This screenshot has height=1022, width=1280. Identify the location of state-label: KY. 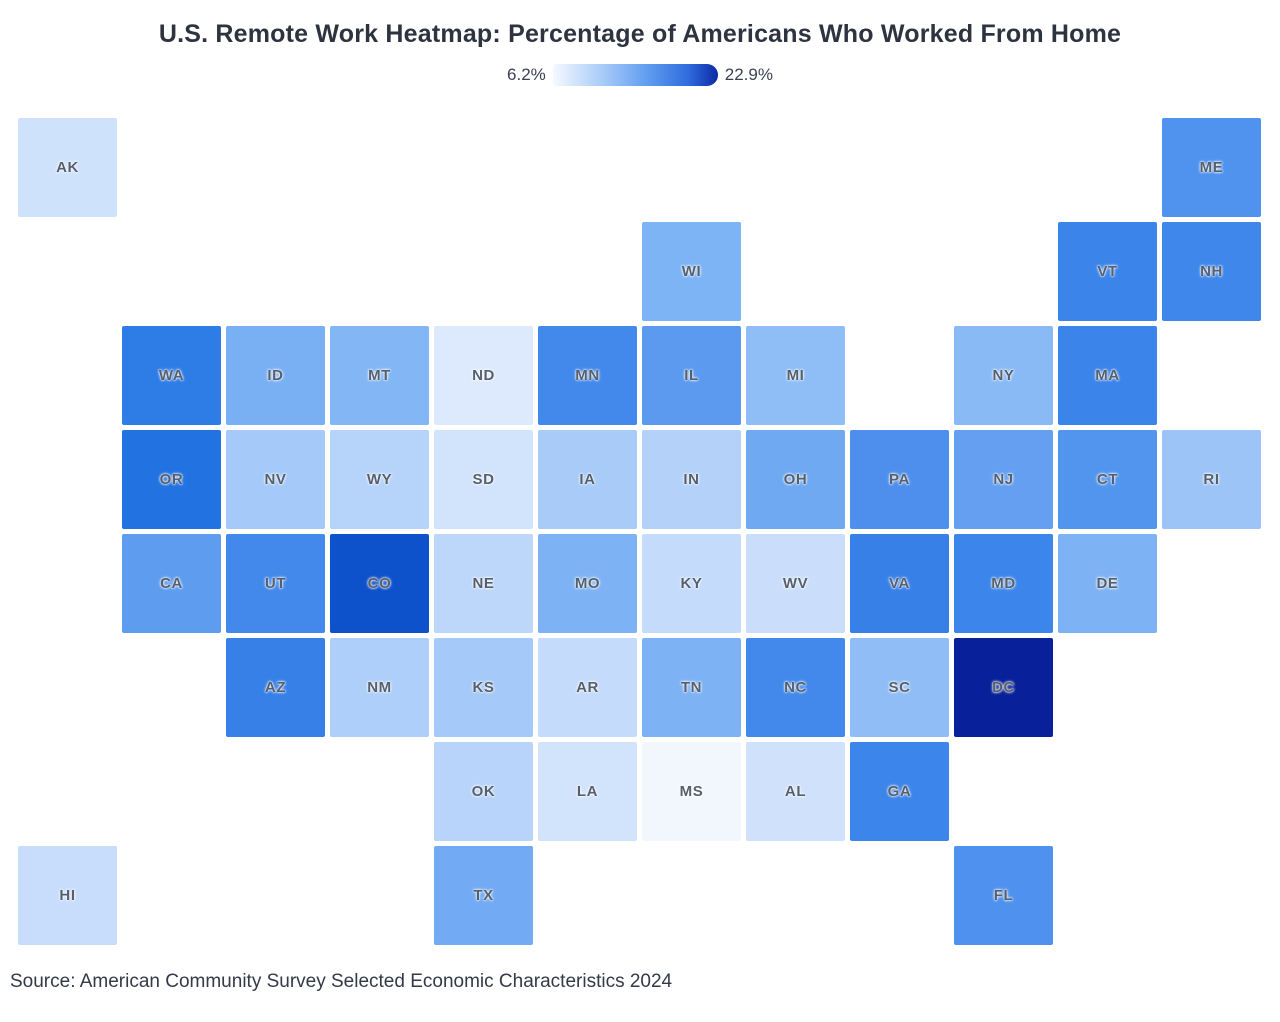
(691, 583).